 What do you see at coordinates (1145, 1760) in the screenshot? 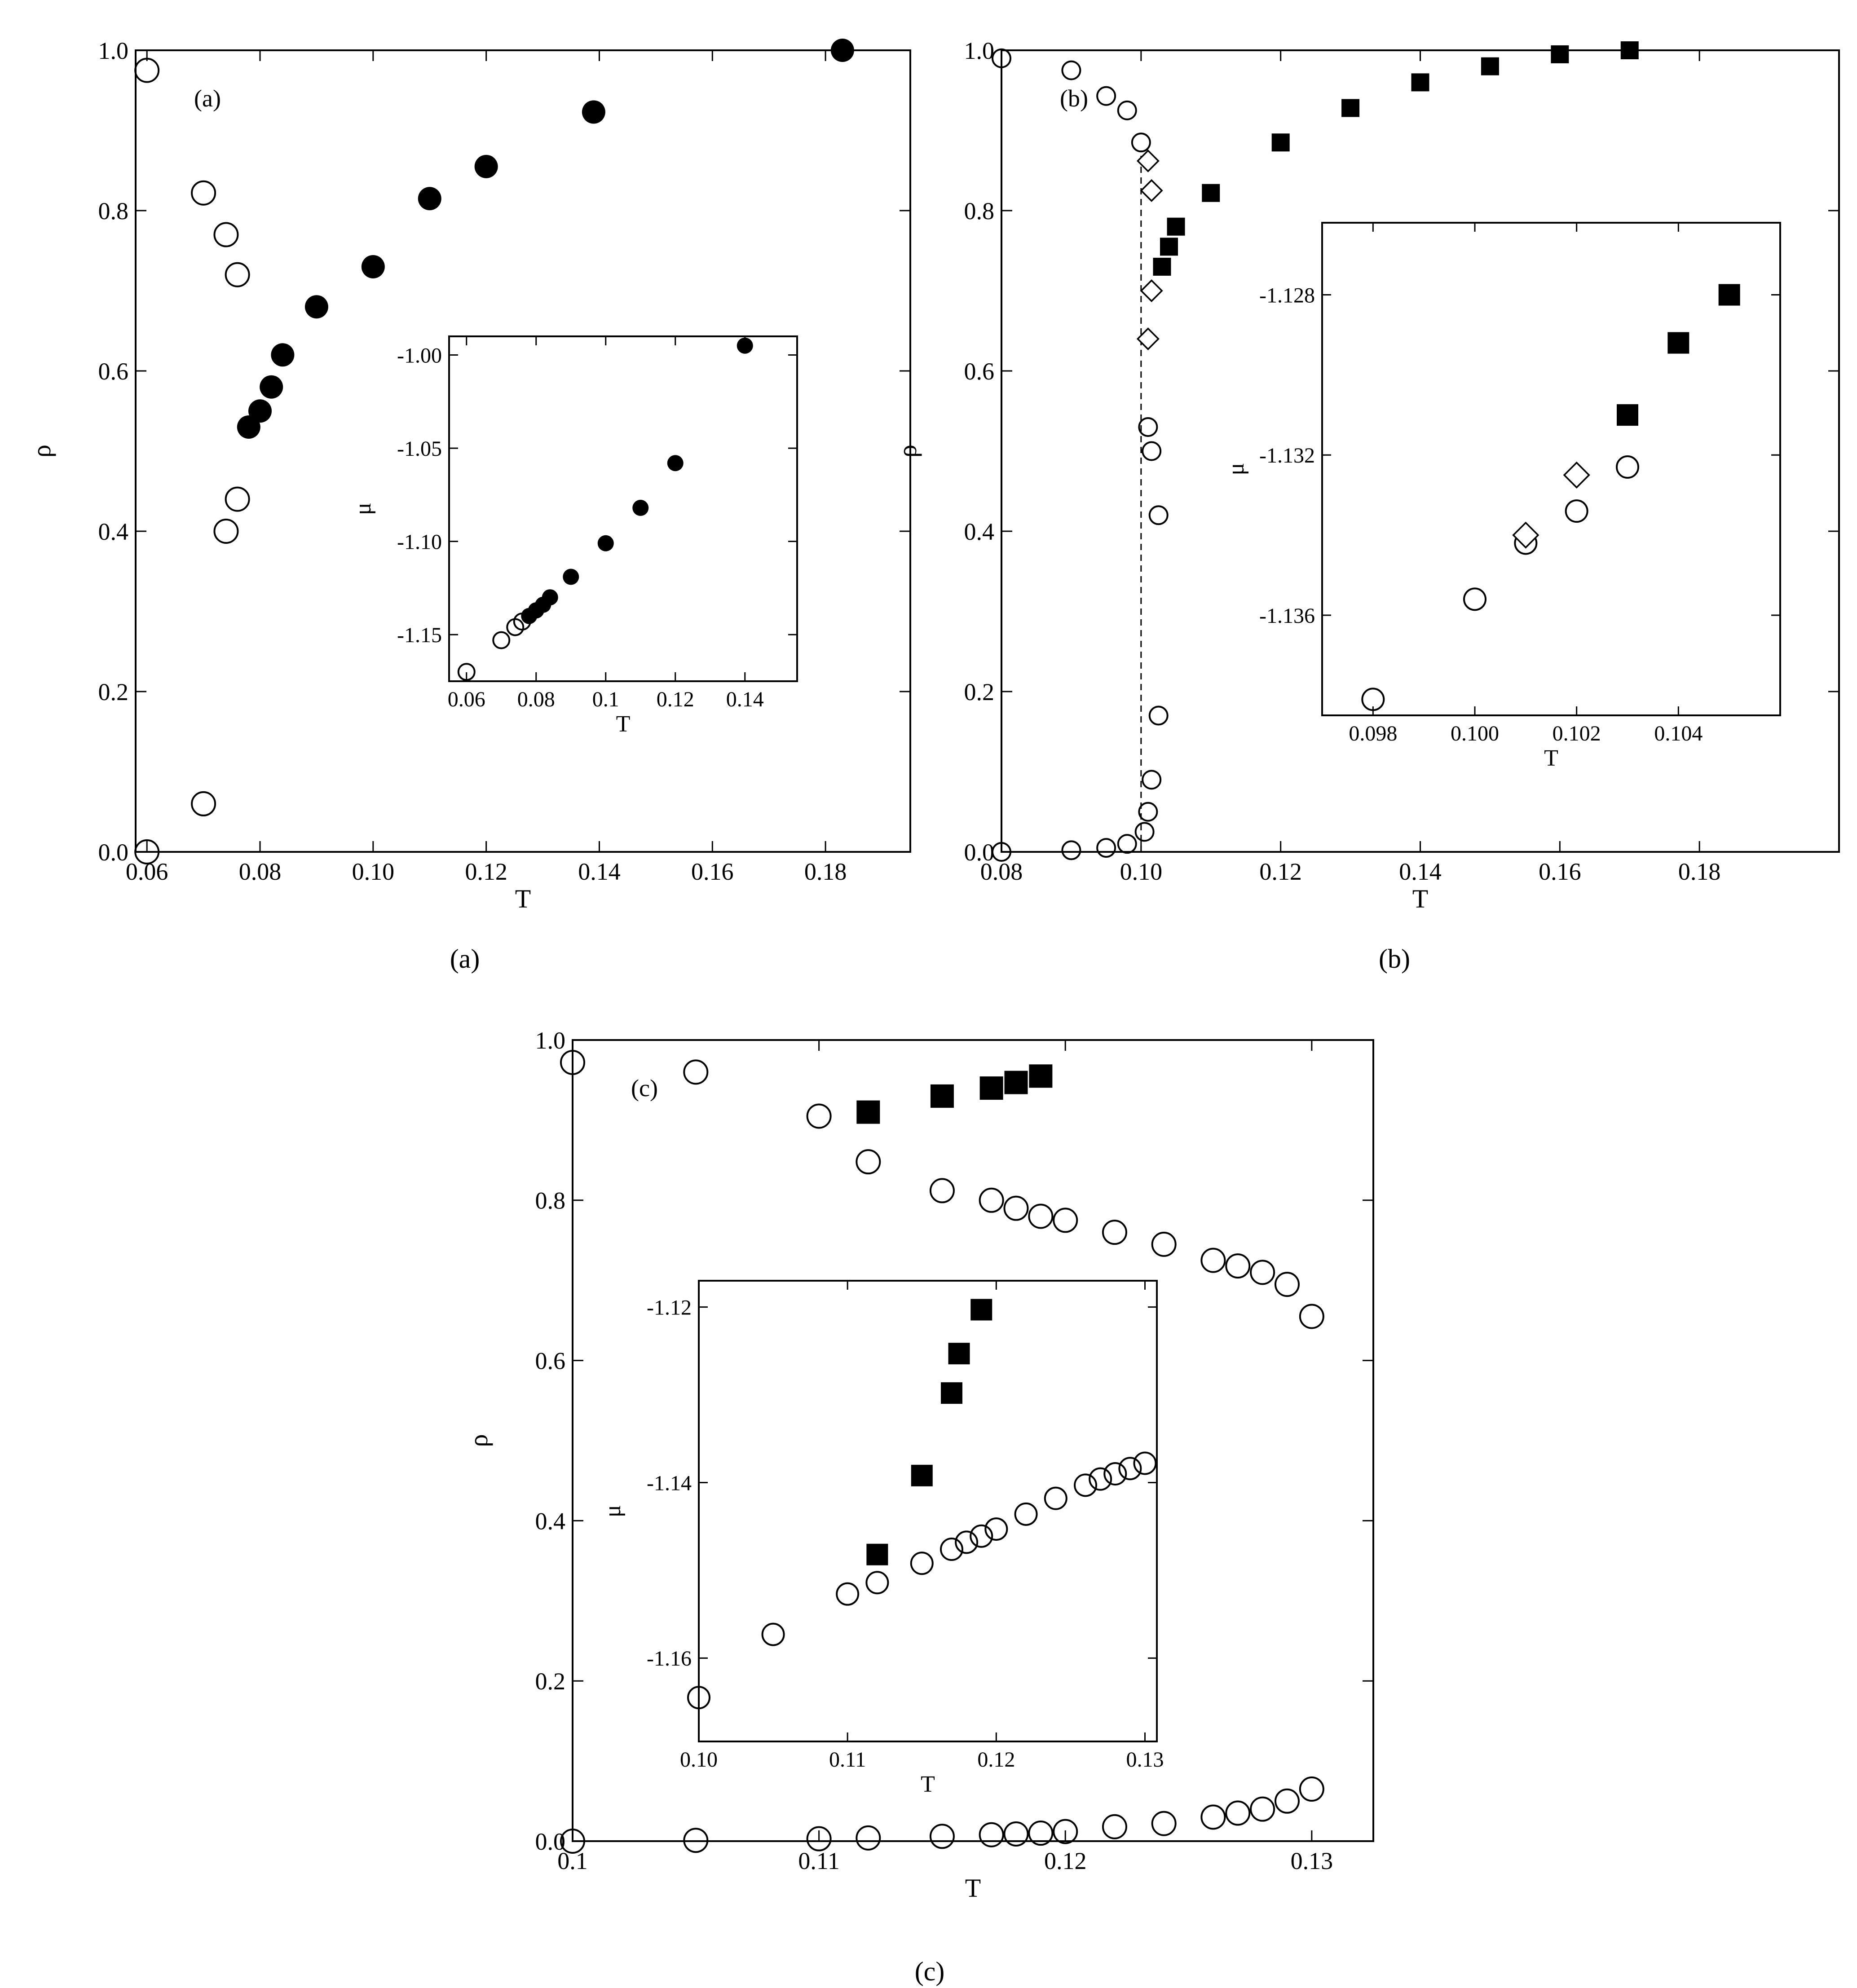
I see `chart-c-inset-xtick-label: 0.13` at bounding box center [1145, 1760].